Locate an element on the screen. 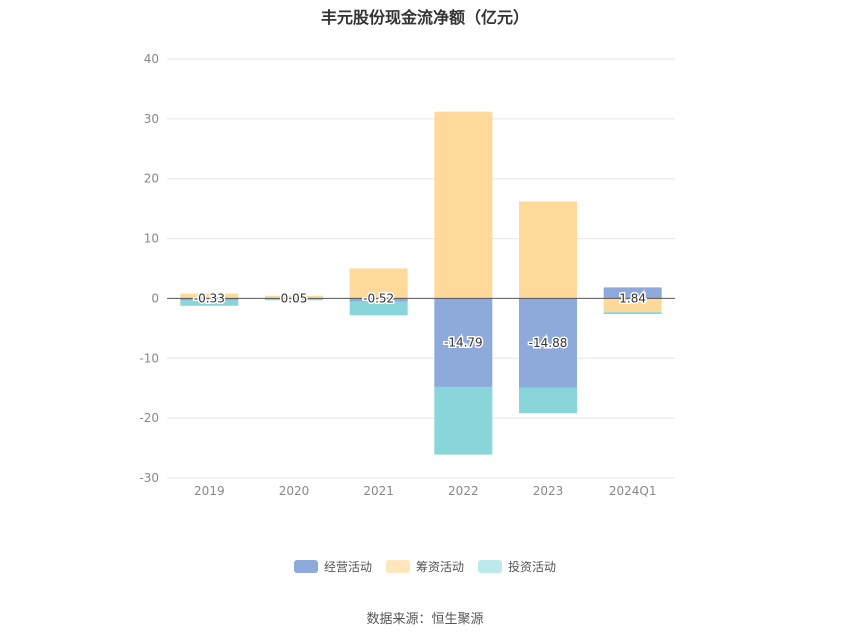 This screenshot has width=850, height=637. y-tick-label: -10 is located at coordinates (149, 358).